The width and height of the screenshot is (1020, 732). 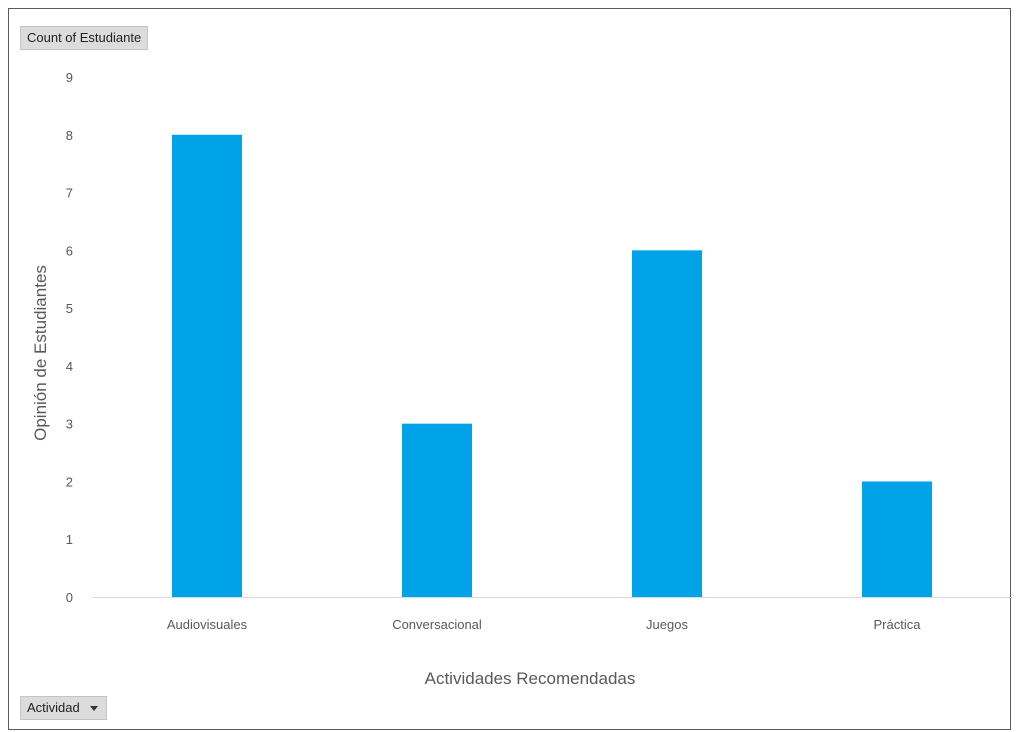 I want to click on value-field-label: Count of Estudiante, so click(x=84, y=37).